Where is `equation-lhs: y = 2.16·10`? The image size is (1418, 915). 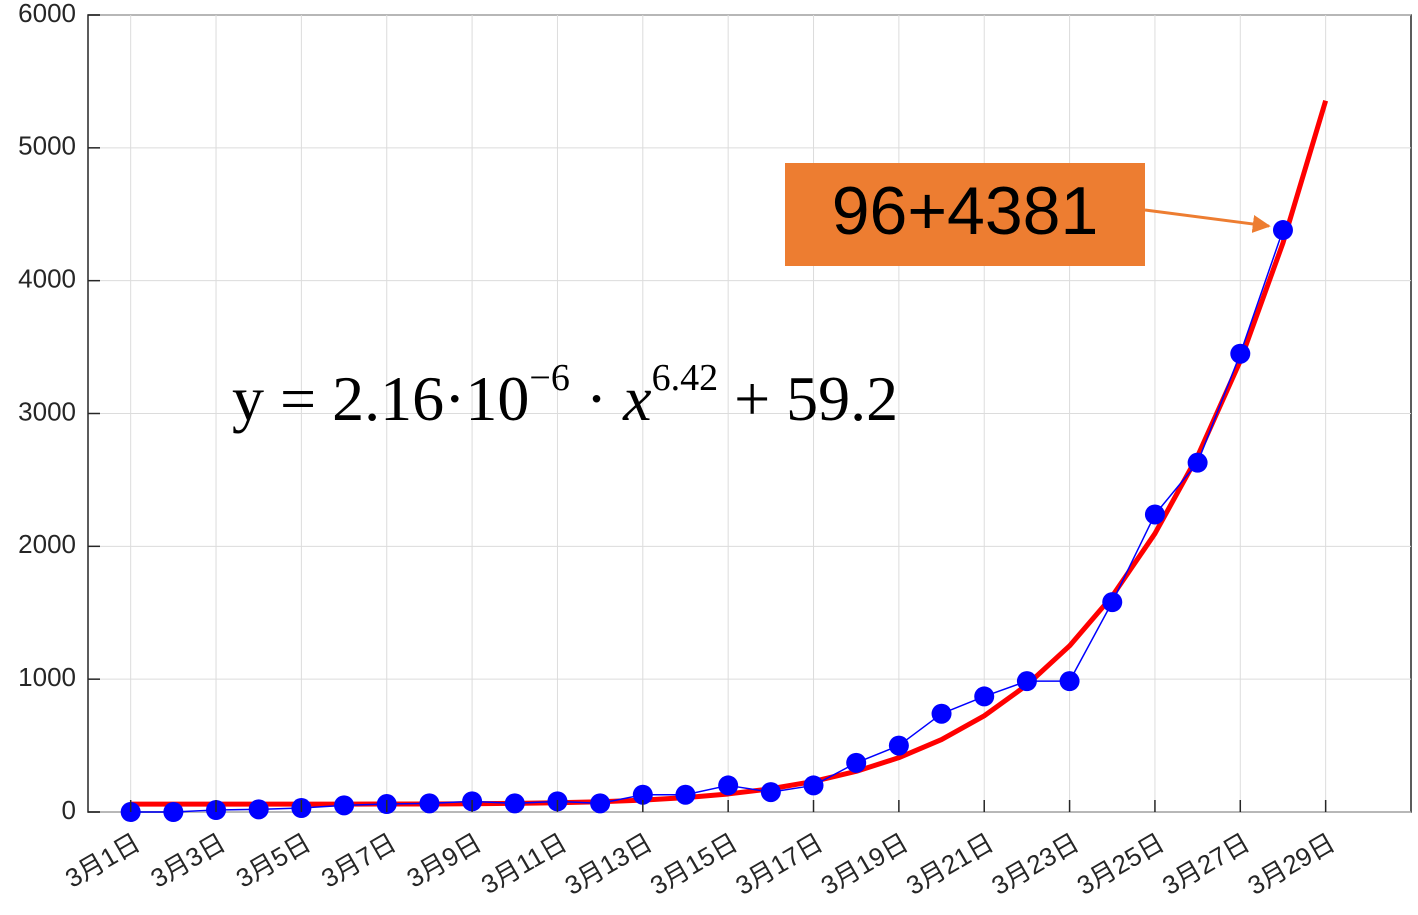 equation-lhs: y = 2.16·10 is located at coordinates (380, 398).